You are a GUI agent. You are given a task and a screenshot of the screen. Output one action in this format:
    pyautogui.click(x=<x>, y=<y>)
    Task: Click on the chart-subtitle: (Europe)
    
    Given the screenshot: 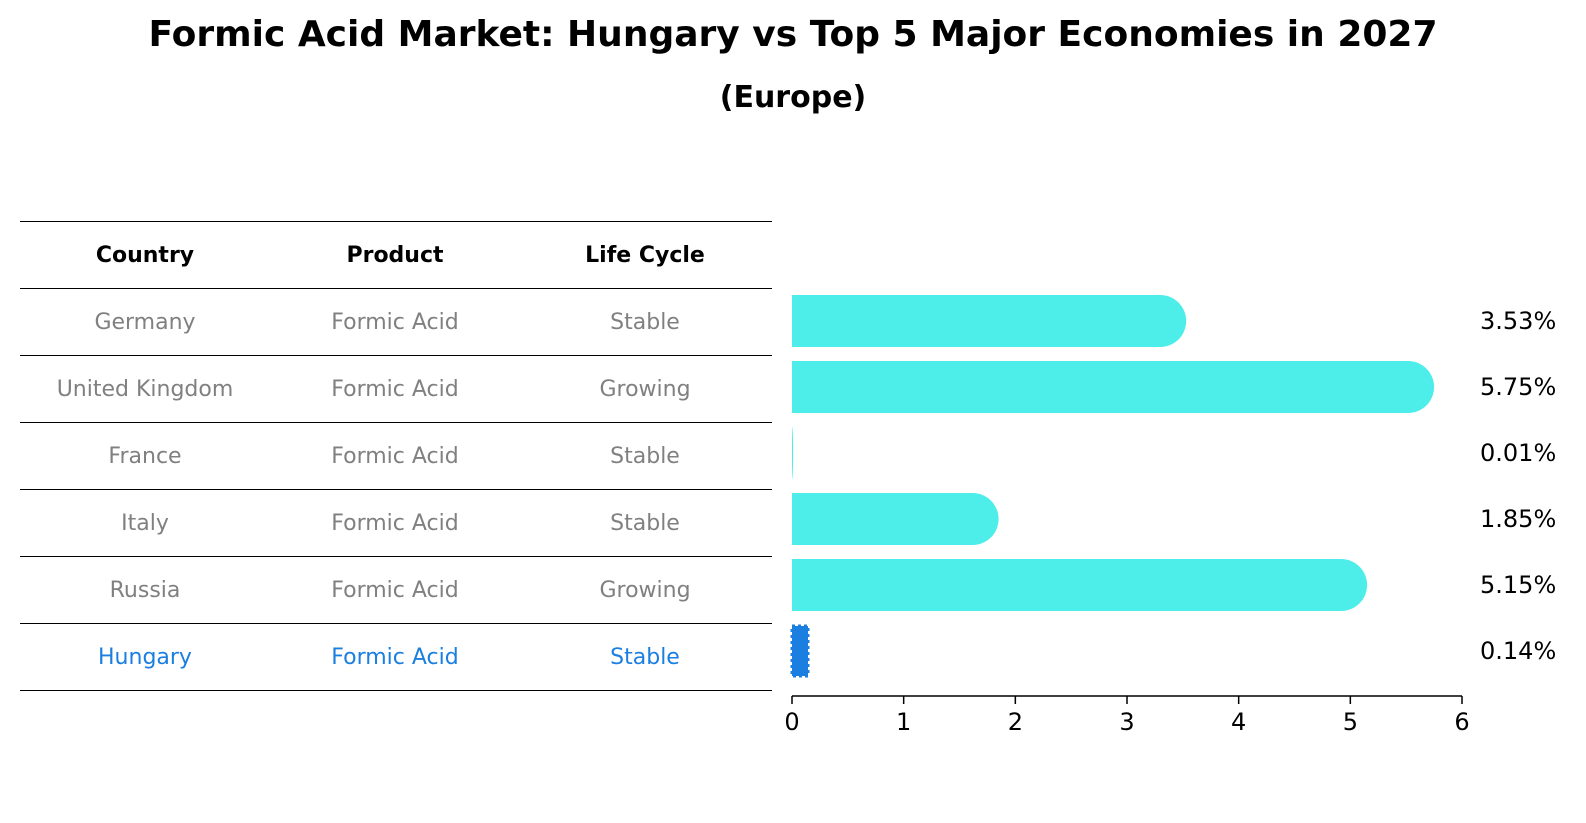 What is the action you would take?
    pyautogui.click(x=793, y=97)
    